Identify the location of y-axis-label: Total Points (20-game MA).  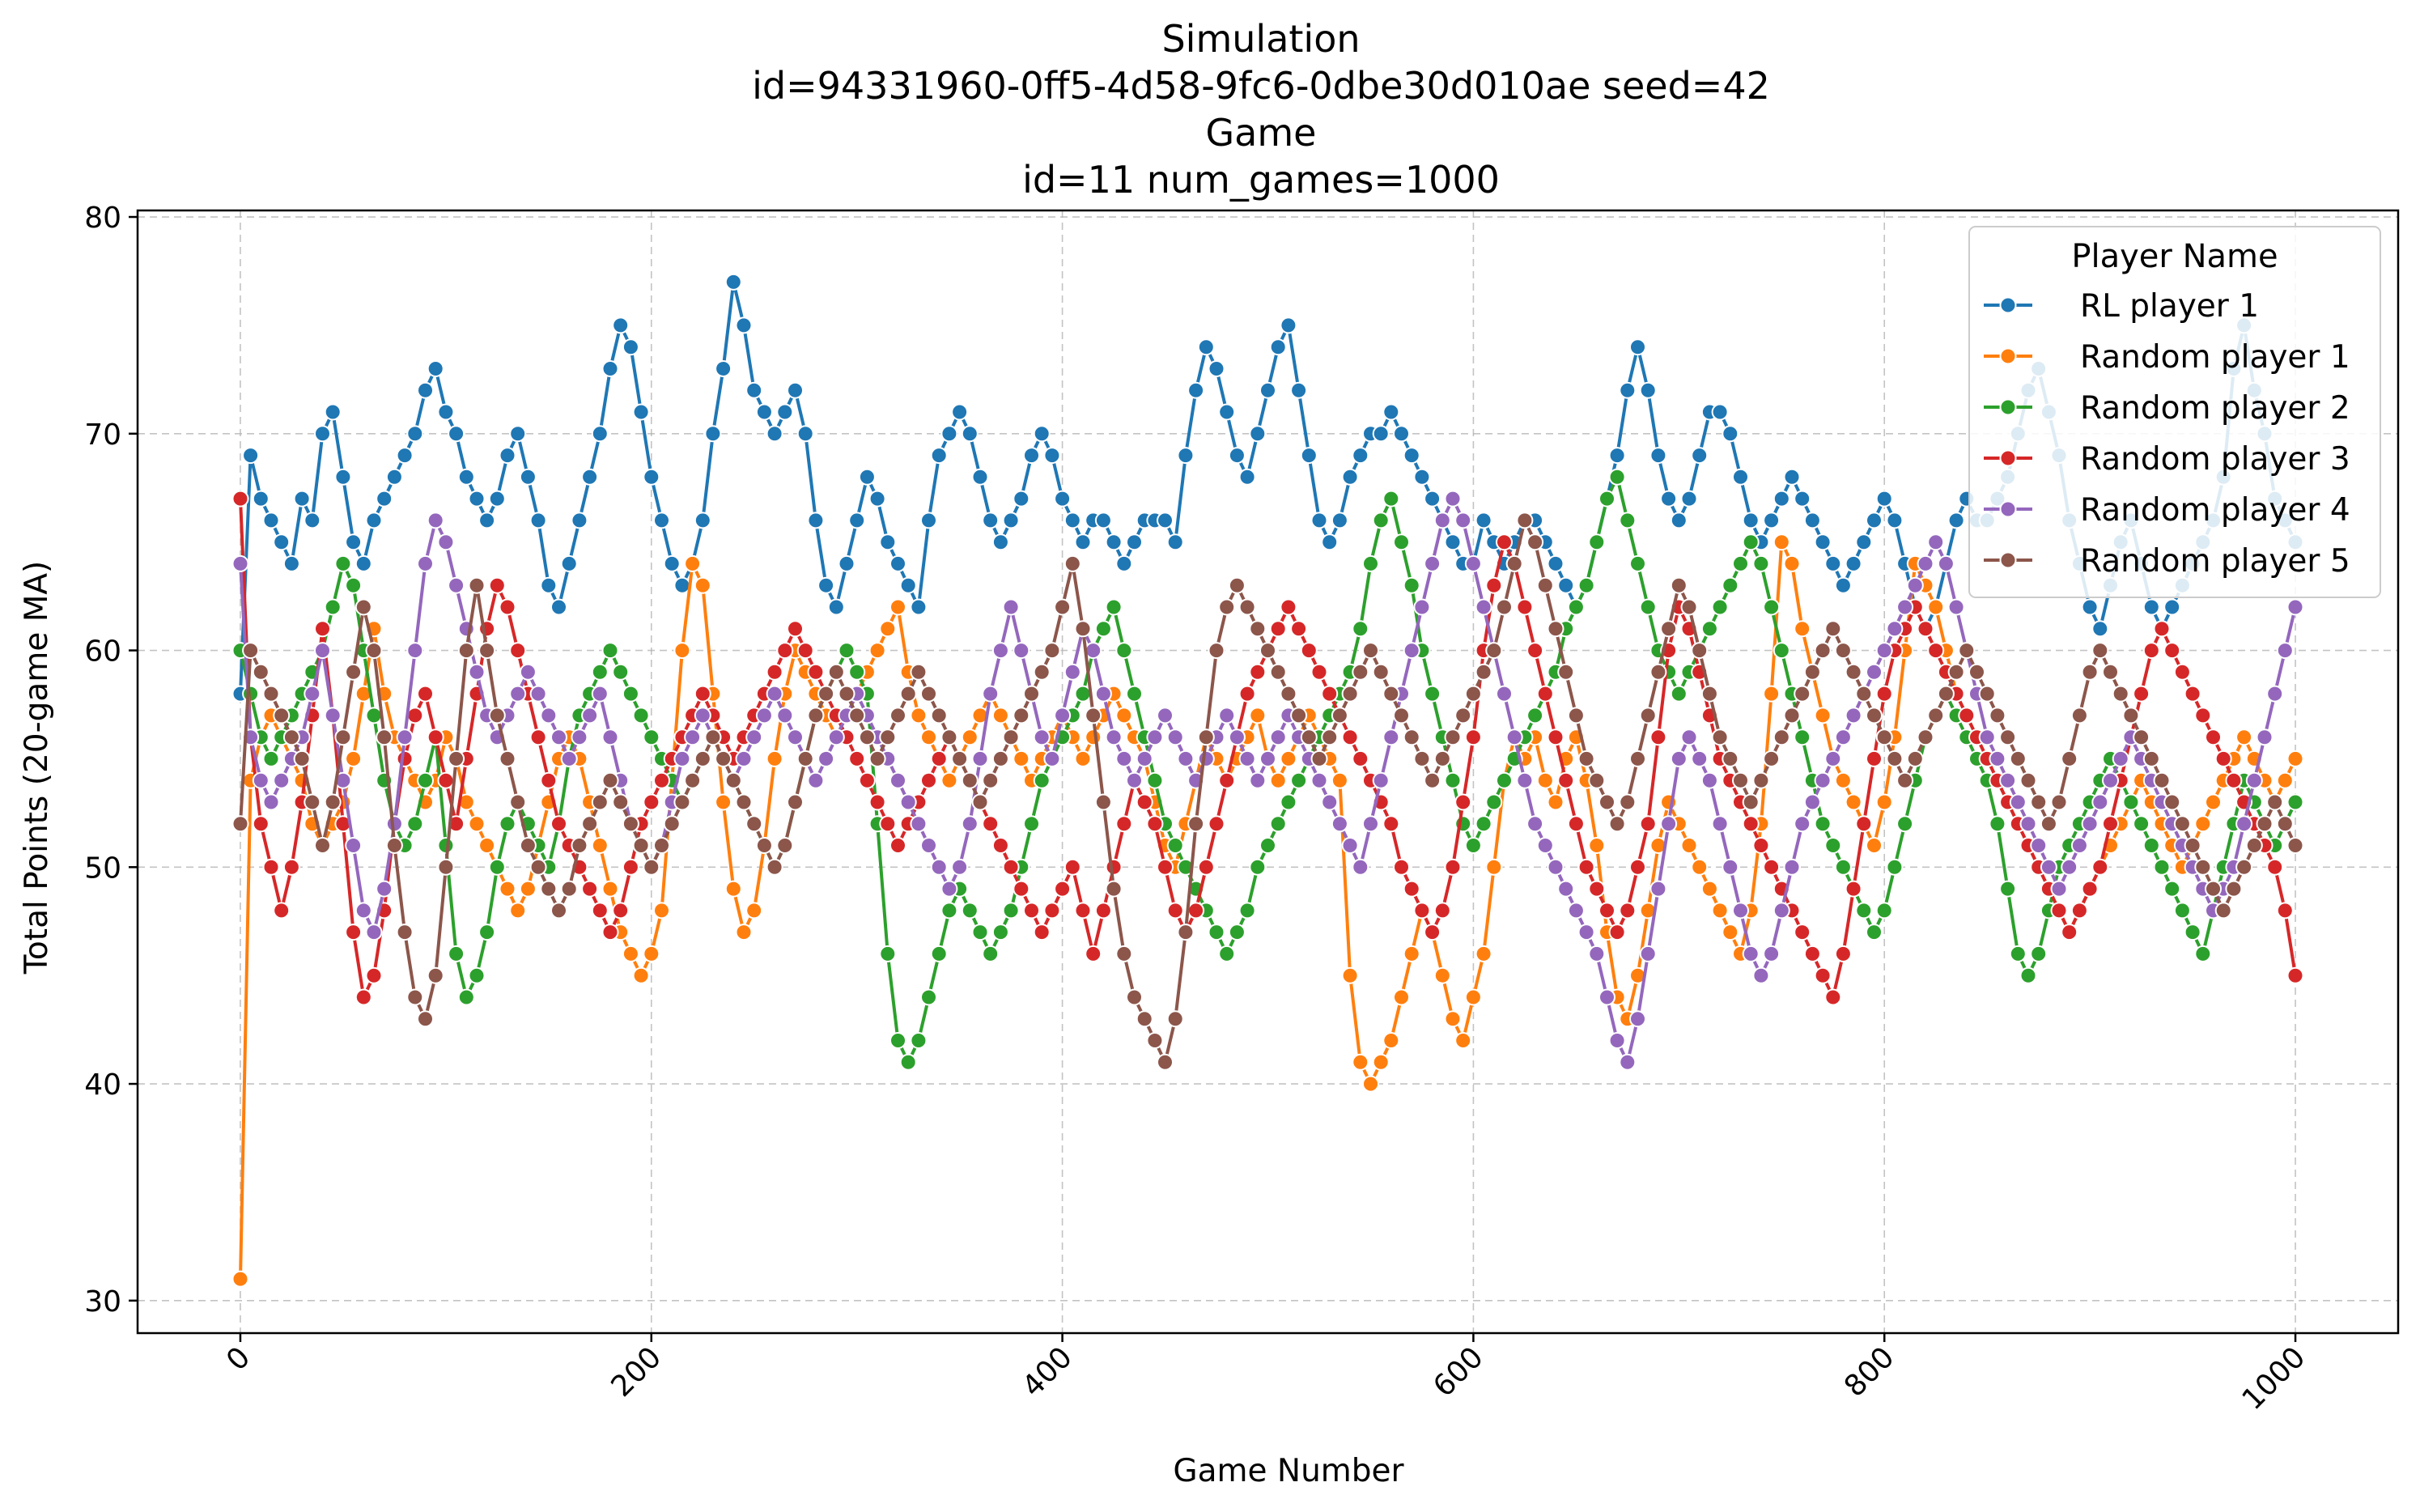
(37, 768).